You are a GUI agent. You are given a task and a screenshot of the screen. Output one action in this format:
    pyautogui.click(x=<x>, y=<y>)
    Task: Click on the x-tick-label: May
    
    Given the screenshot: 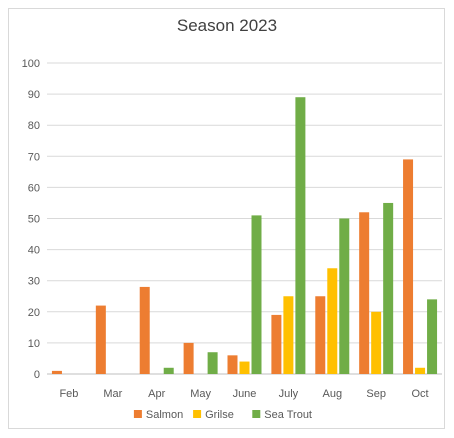 What is the action you would take?
    pyautogui.click(x=200, y=394)
    